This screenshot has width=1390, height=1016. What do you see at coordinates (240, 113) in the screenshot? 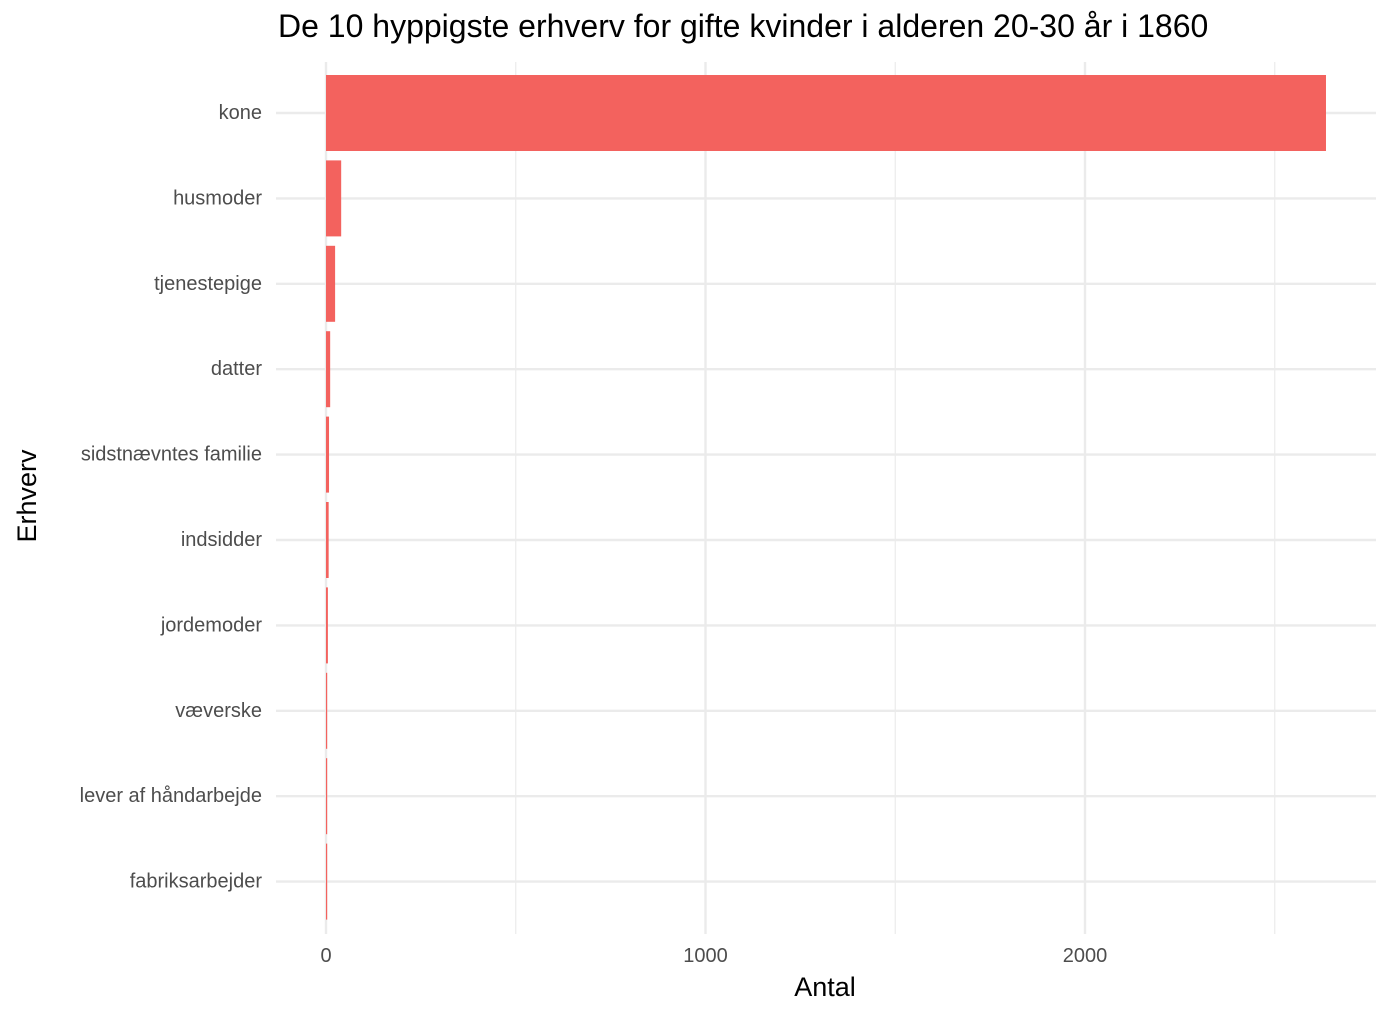
I see `y-tick-label: kone` at bounding box center [240, 113].